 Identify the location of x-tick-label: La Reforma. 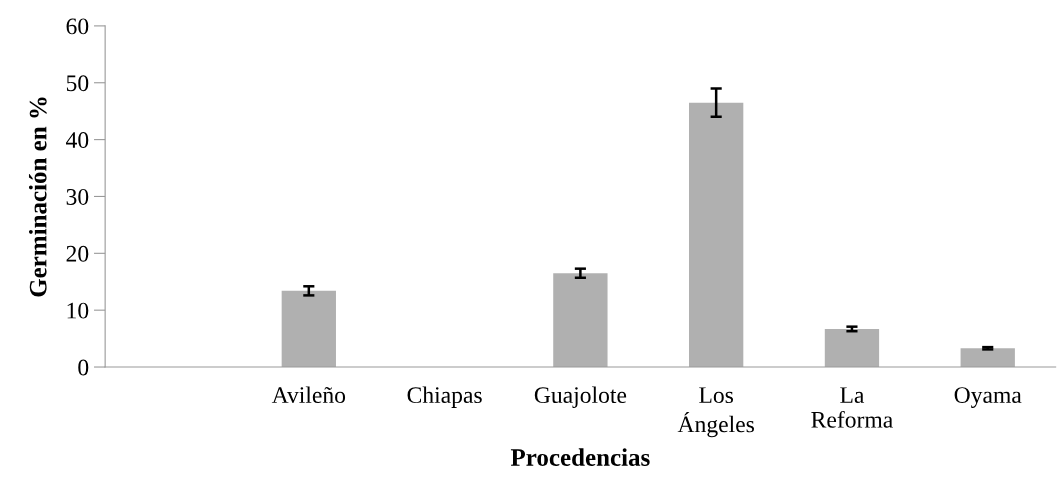
(852, 407).